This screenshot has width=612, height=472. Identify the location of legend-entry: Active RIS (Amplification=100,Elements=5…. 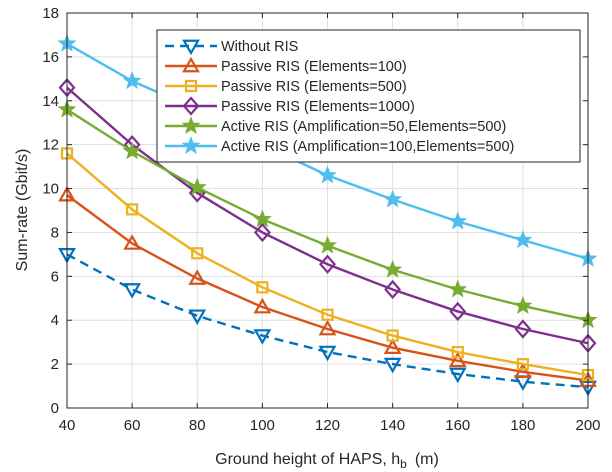
(339, 145).